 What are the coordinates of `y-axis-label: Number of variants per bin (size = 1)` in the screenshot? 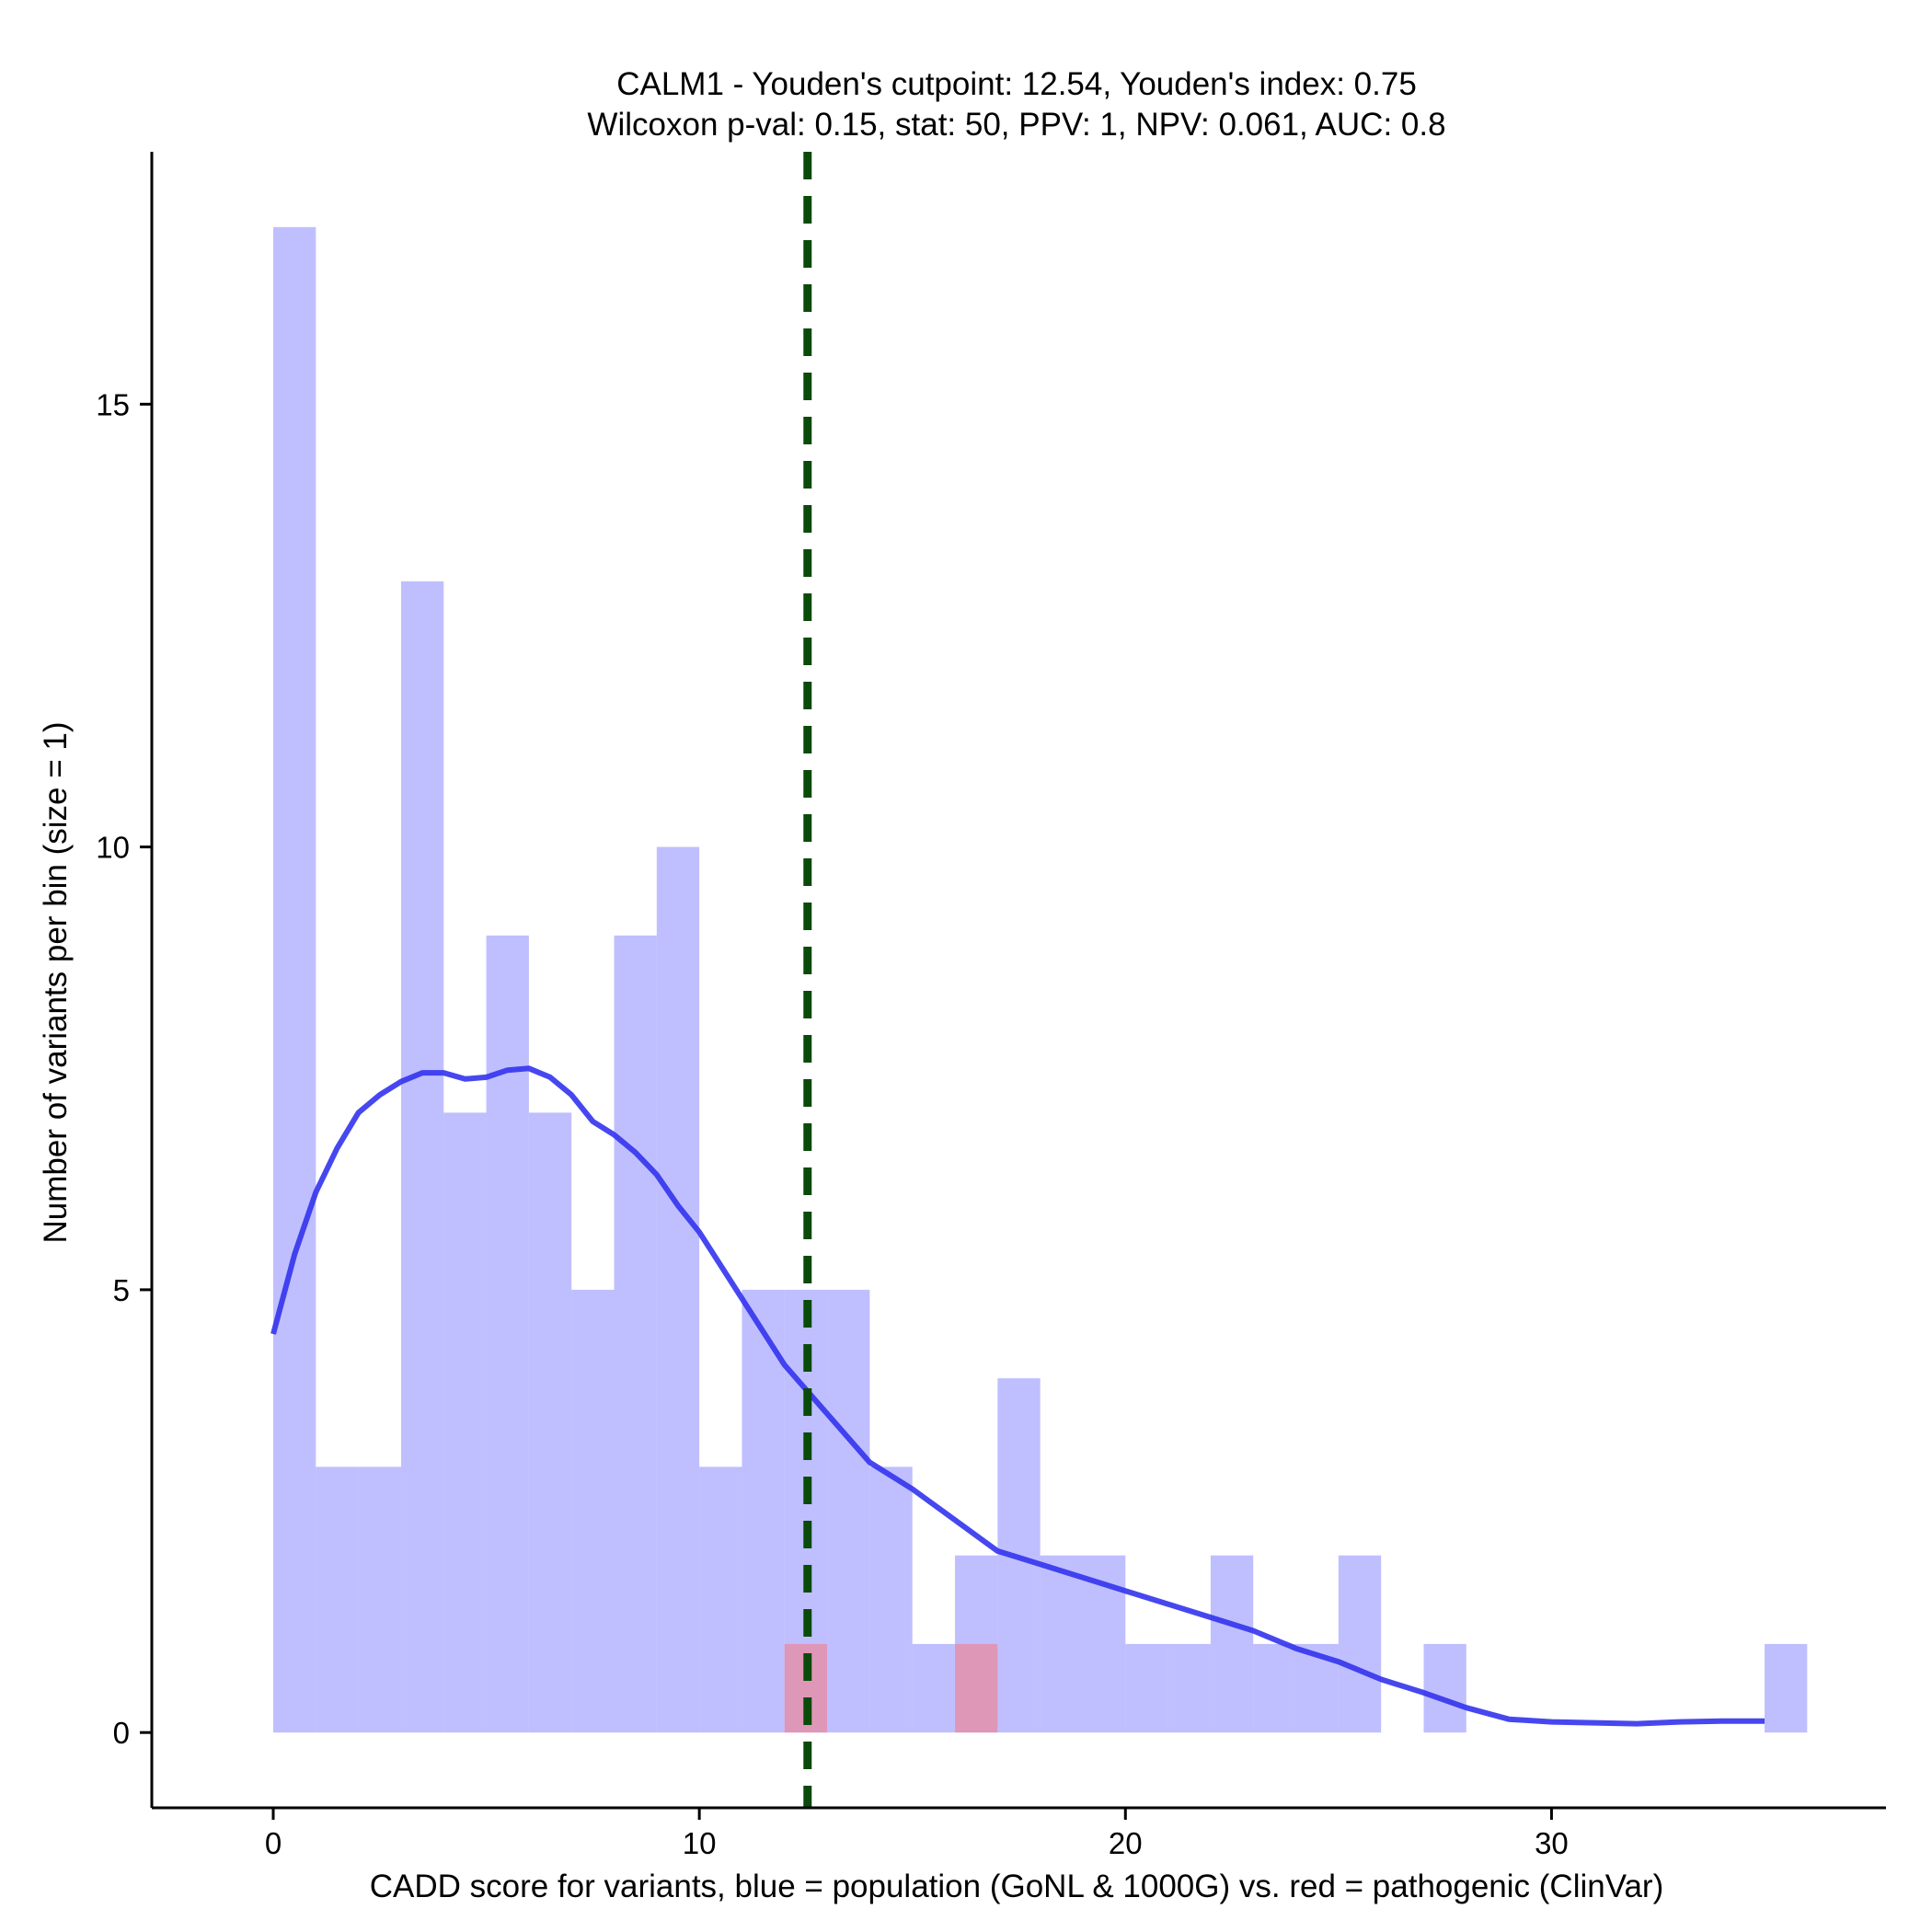 It's located at (56, 982).